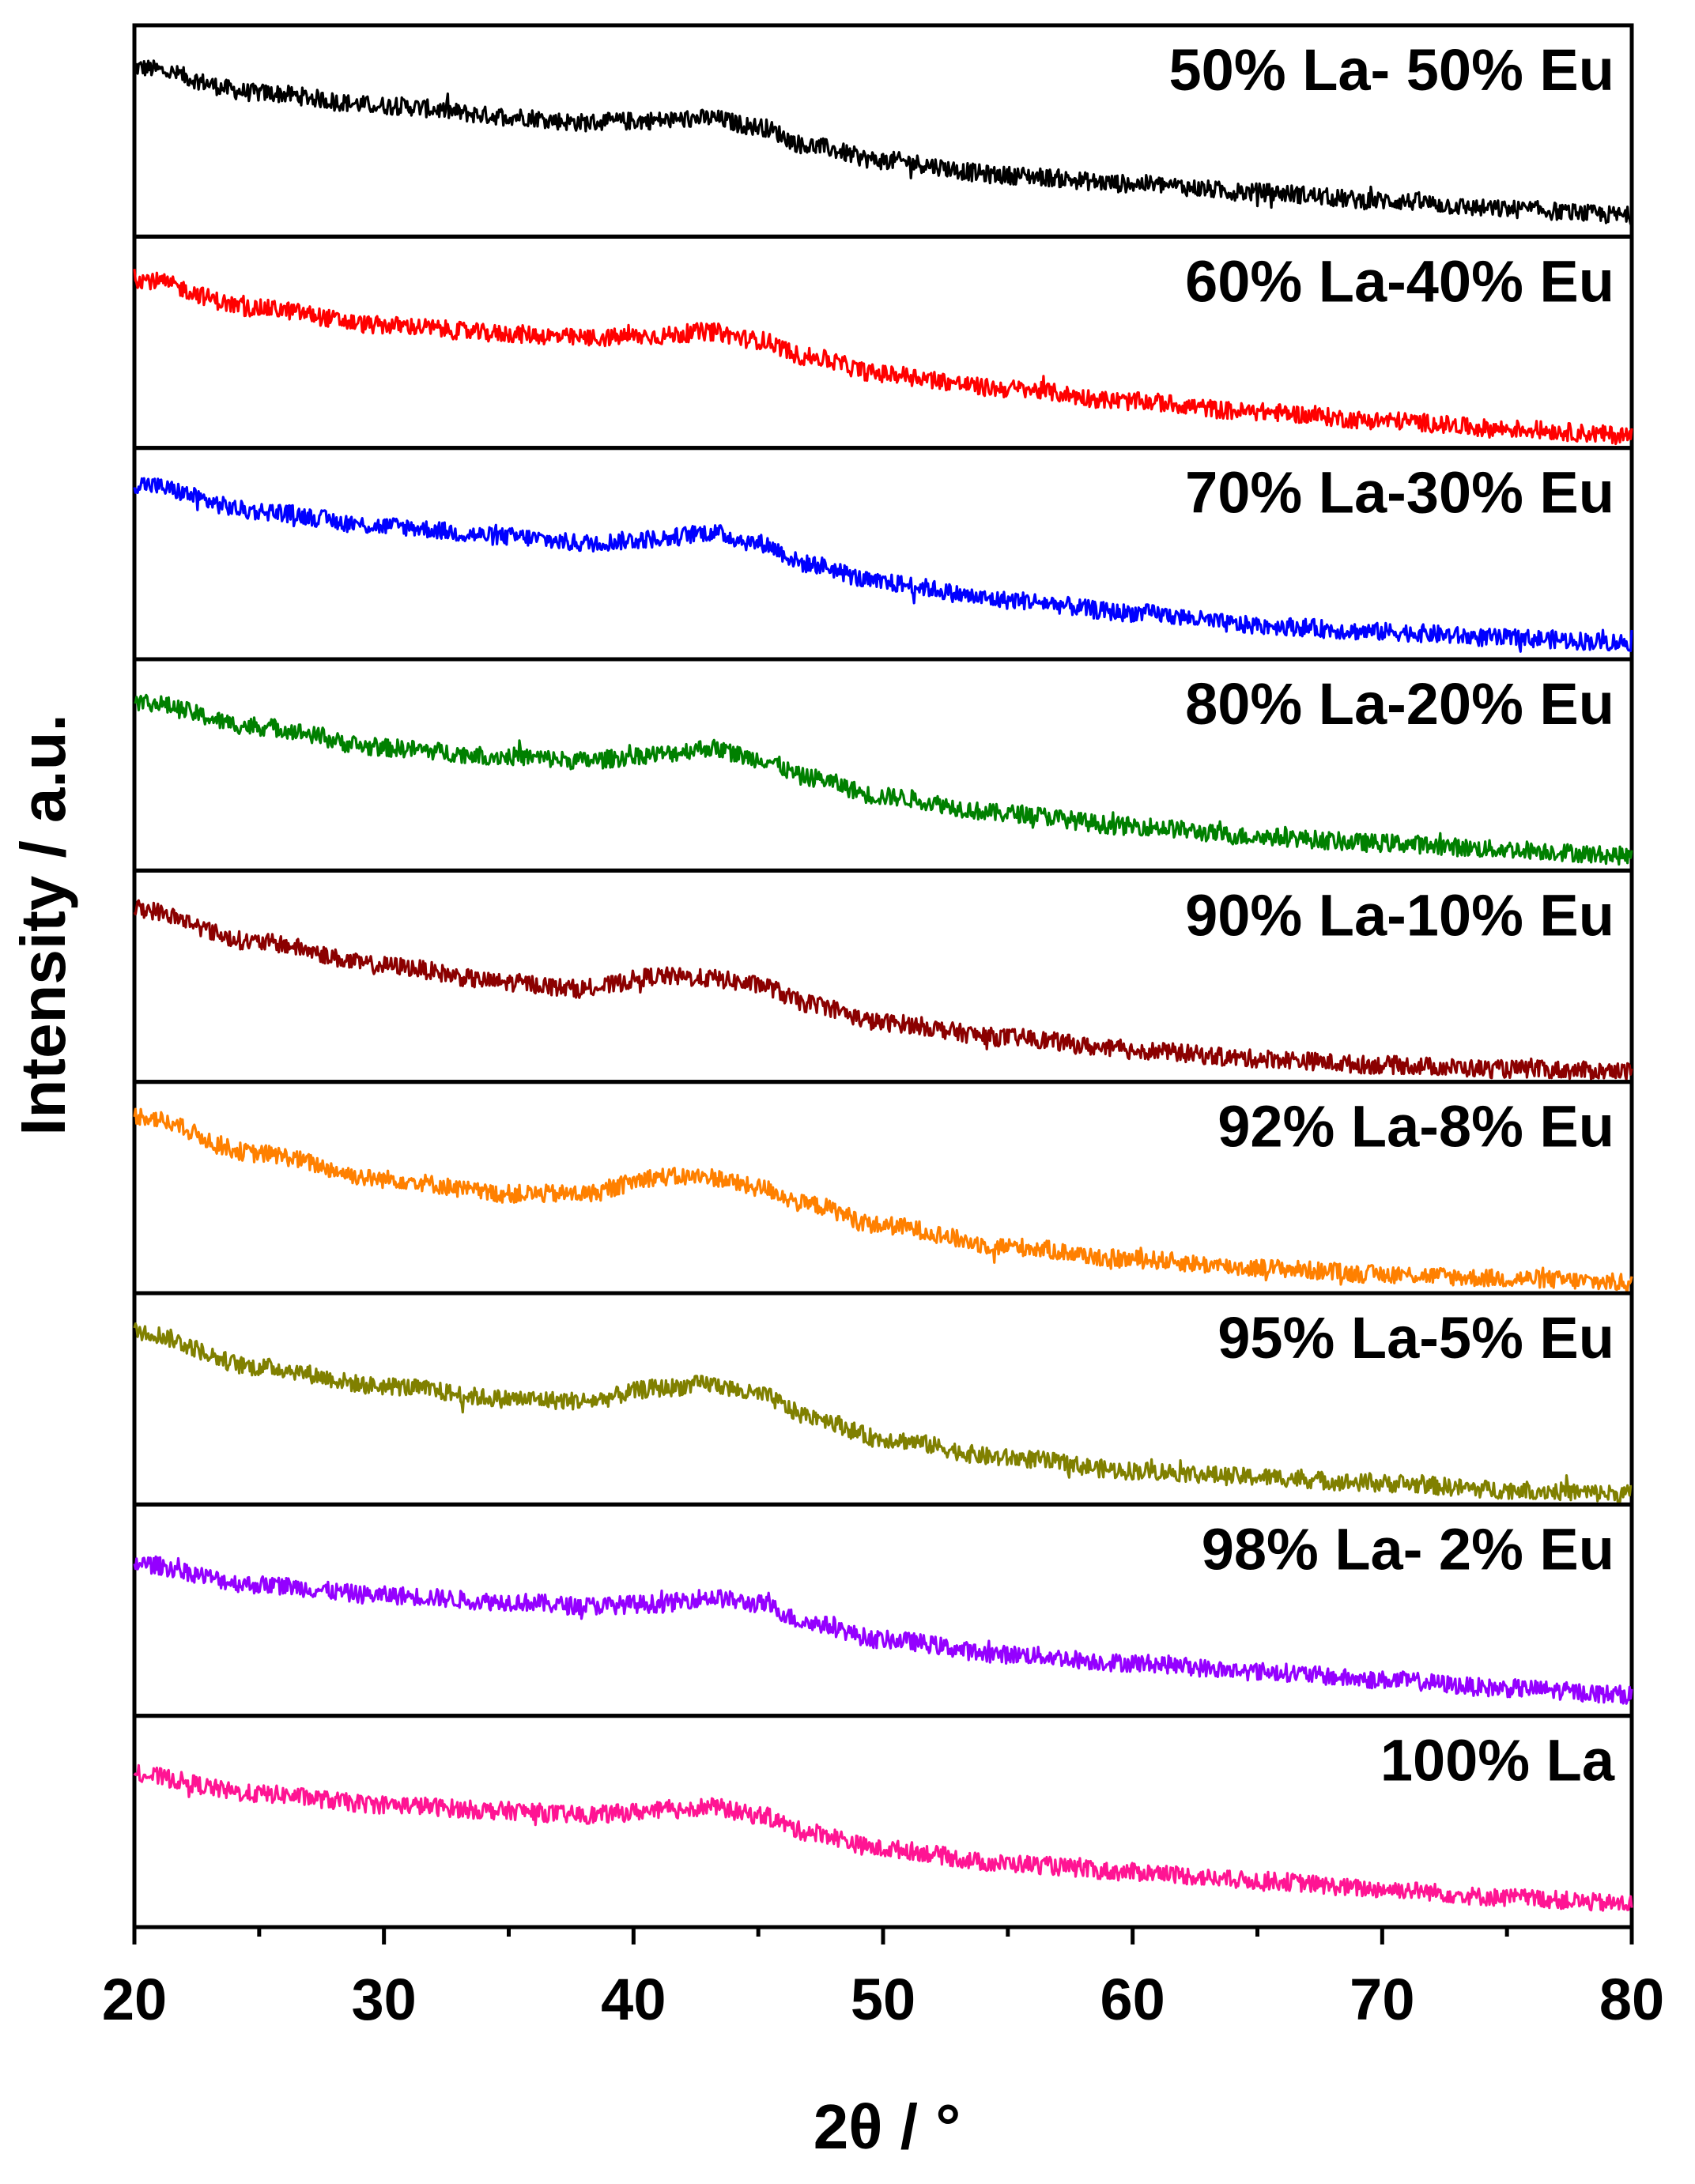  What do you see at coordinates (43, 924) in the screenshot?
I see `y-axis-title: Intensity / a.u.` at bounding box center [43, 924].